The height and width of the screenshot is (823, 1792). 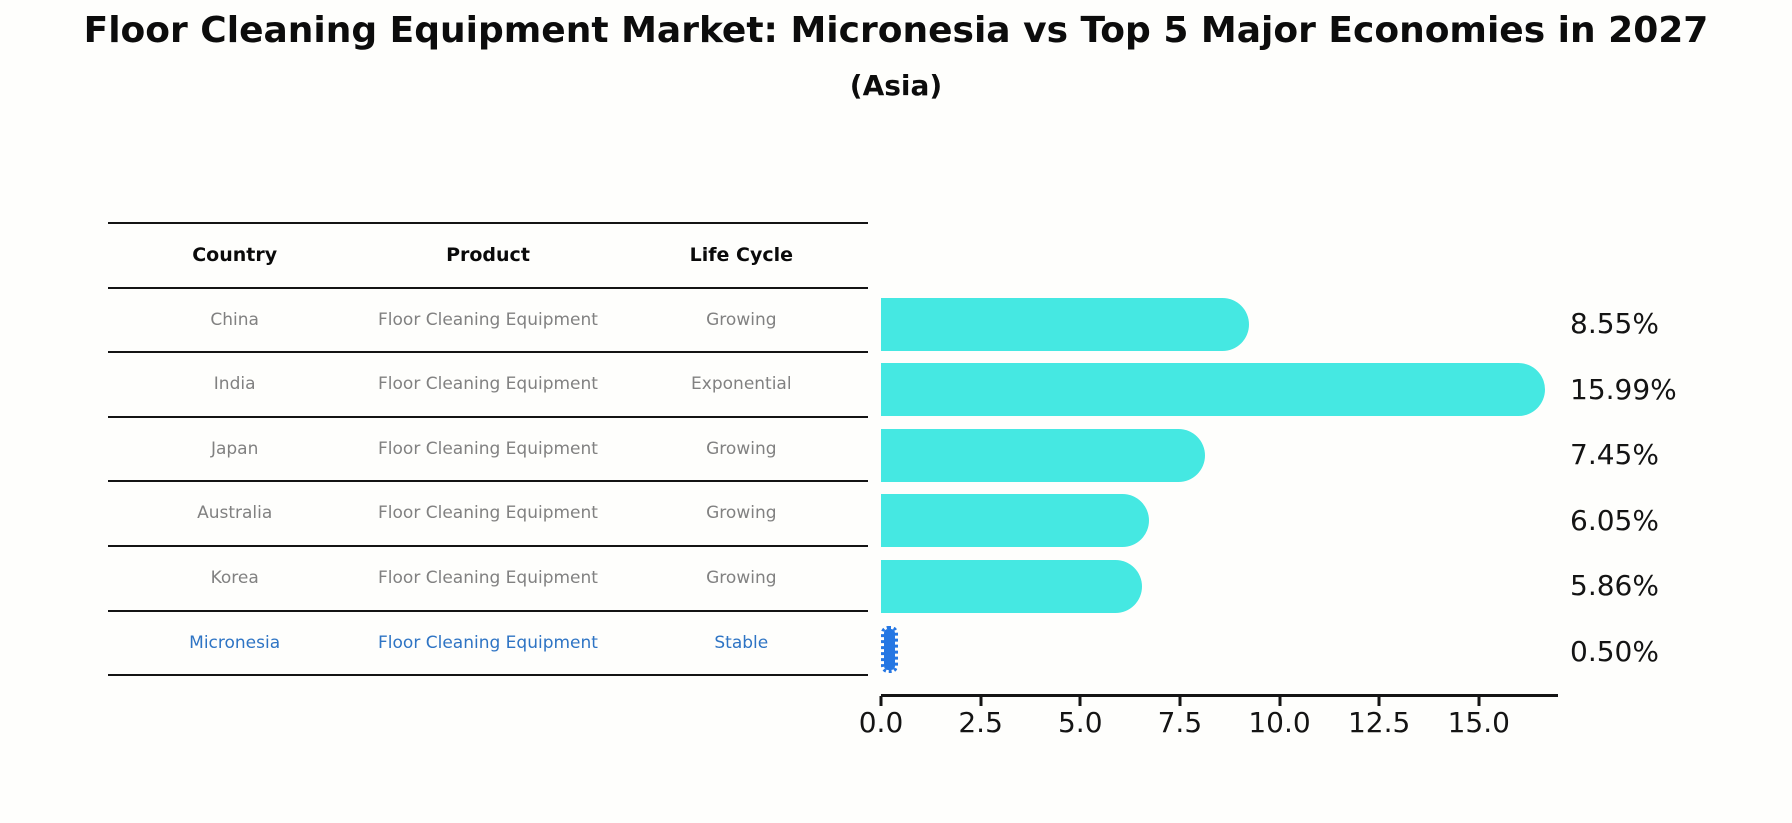 What do you see at coordinates (741, 384) in the screenshot?
I see `table-cell-life-cycle: Exponential` at bounding box center [741, 384].